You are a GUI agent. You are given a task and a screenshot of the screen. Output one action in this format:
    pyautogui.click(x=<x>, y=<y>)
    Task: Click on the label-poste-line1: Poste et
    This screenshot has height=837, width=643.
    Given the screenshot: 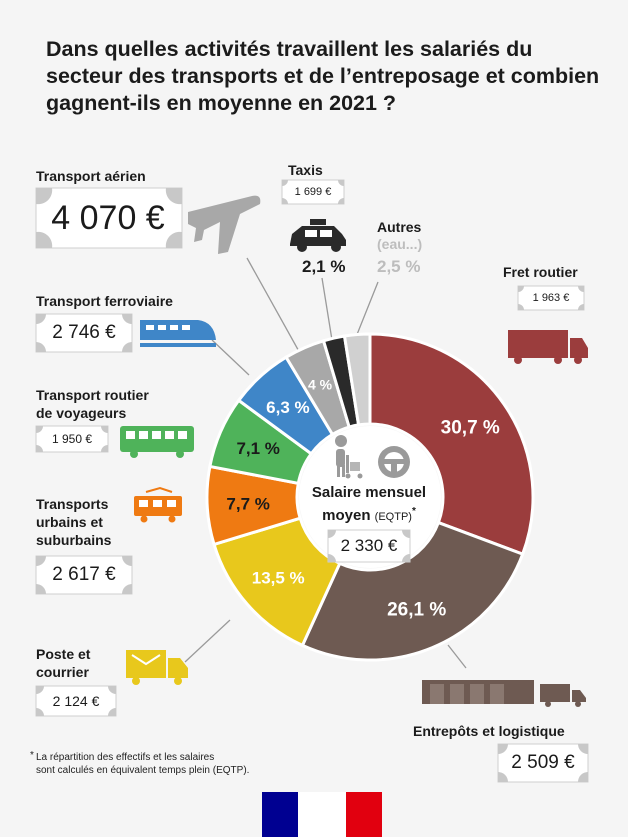 What is the action you would take?
    pyautogui.click(x=63, y=654)
    